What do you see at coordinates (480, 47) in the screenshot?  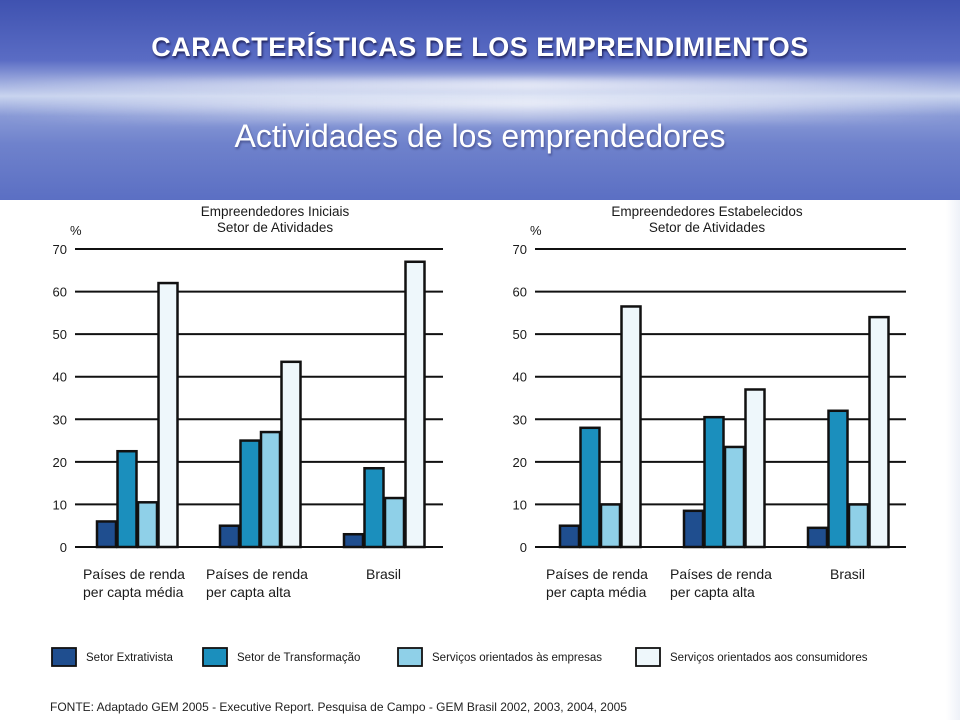 I see `slide-title: CARACTERÍSTICAS DE LOS EMPRENDIMIENTOS` at bounding box center [480, 47].